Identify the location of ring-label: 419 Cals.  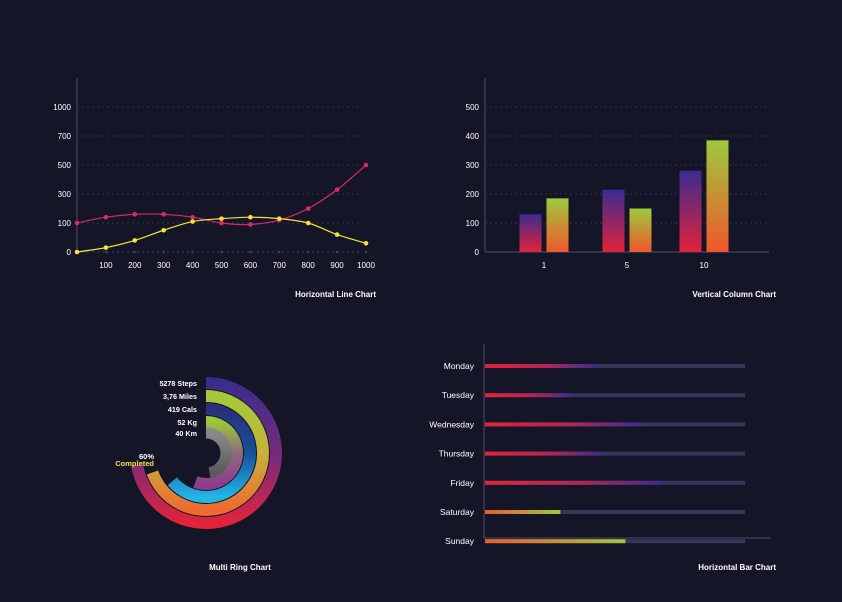
(182, 409).